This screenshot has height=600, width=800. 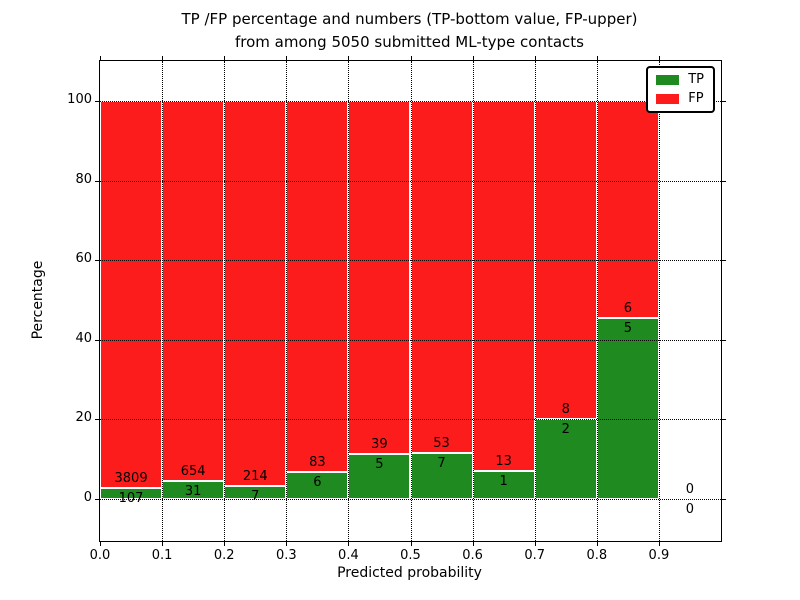 What do you see at coordinates (680, 89) in the screenshot?
I see `legend: TP FP` at bounding box center [680, 89].